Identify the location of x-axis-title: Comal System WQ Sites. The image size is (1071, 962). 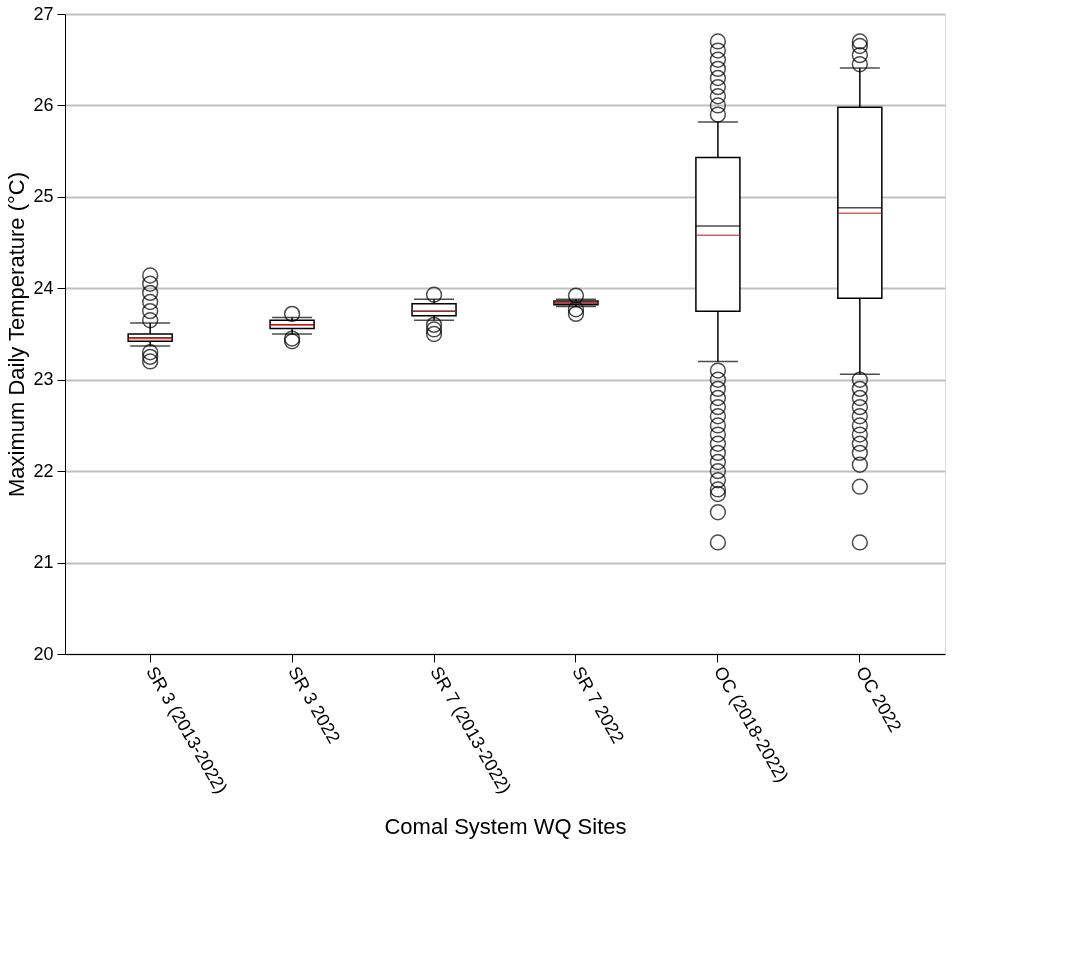
(505, 826).